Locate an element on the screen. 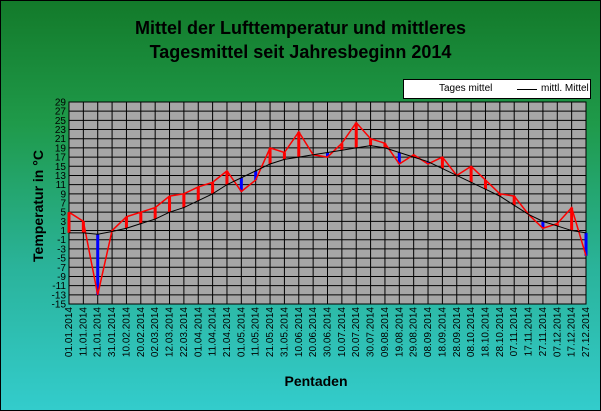 Image resolution: width=601 pixels, height=411 pixels. y-tick-label: 1 is located at coordinates (63, 231).